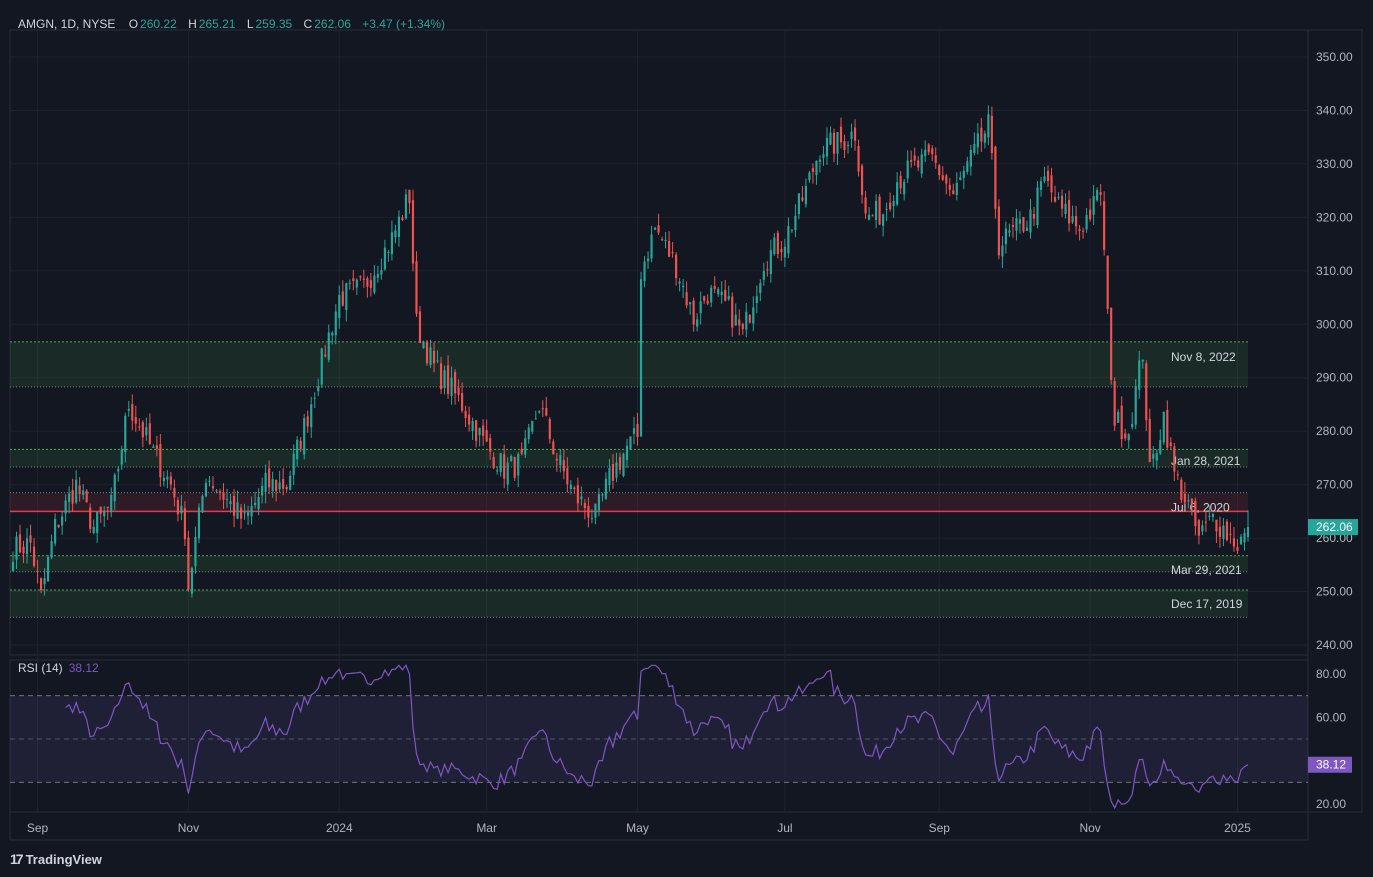  What do you see at coordinates (1089, 828) in the screenshot?
I see `time-tick-label: Nov` at bounding box center [1089, 828].